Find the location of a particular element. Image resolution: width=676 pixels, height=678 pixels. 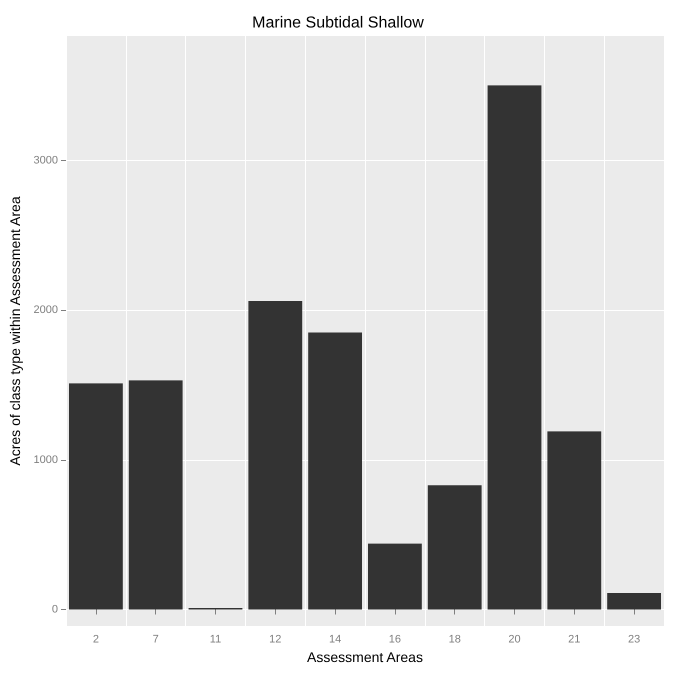

x-tick-label: 20 is located at coordinates (514, 640).